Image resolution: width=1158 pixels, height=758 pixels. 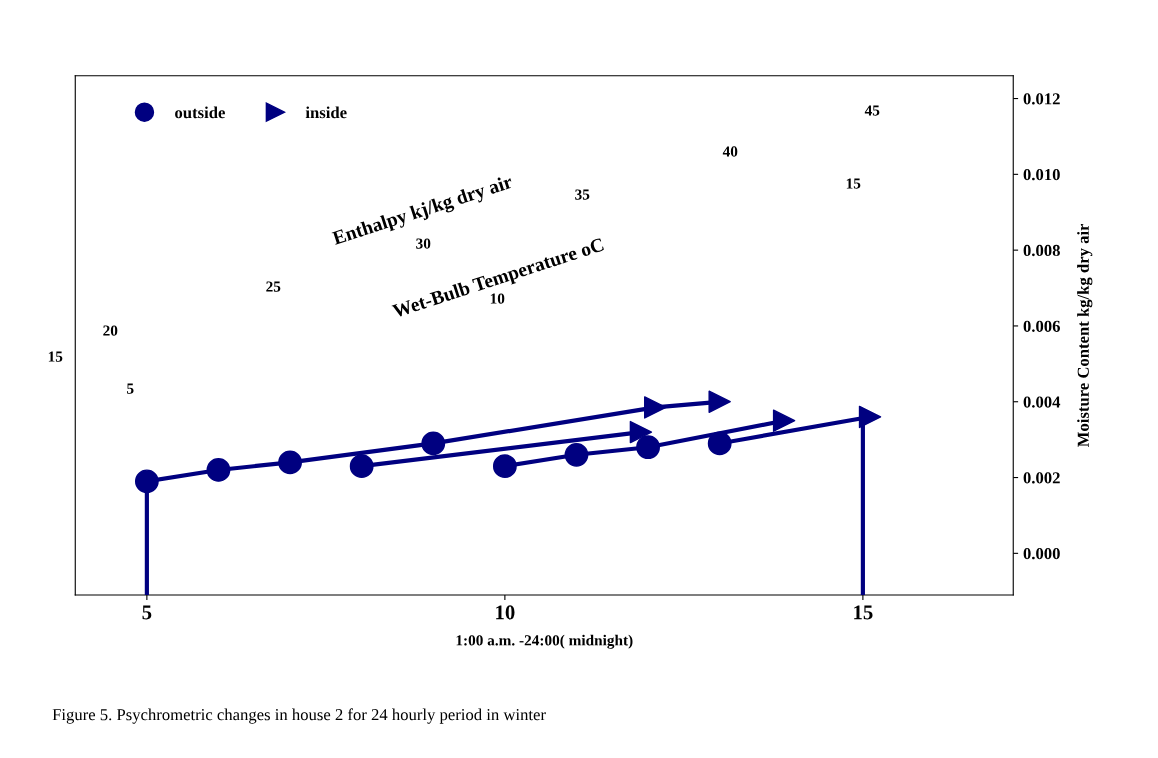 I want to click on y-tick-label: 0.000, so click(x=1041, y=554).